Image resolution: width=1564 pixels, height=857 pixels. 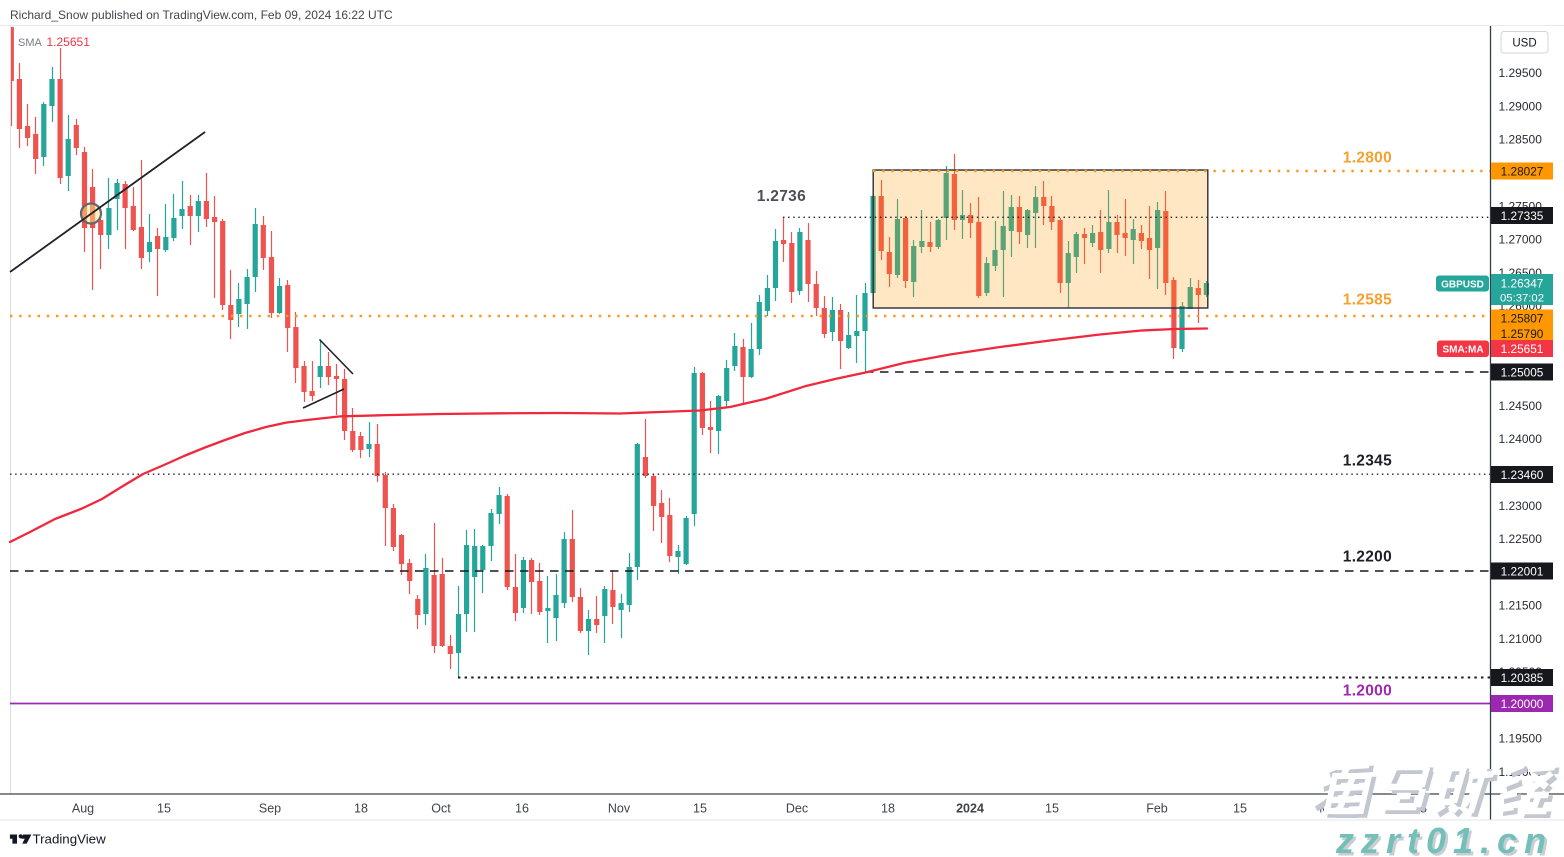 I want to click on svg-text: 1.22001, so click(x=1522, y=571).